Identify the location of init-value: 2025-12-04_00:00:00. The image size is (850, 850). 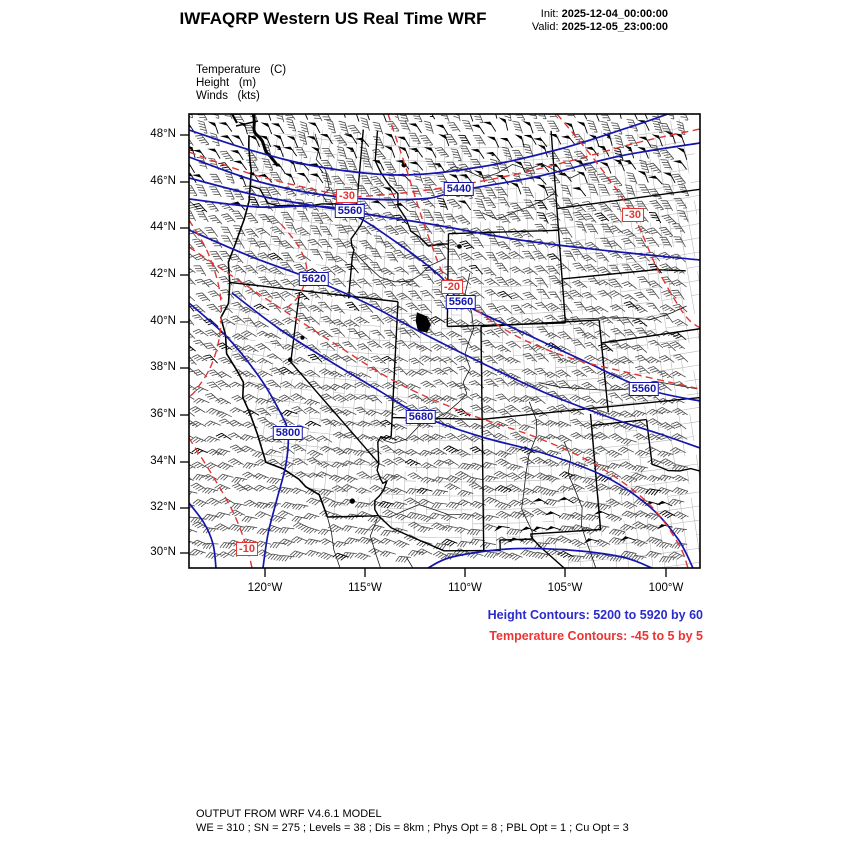
(614, 14).